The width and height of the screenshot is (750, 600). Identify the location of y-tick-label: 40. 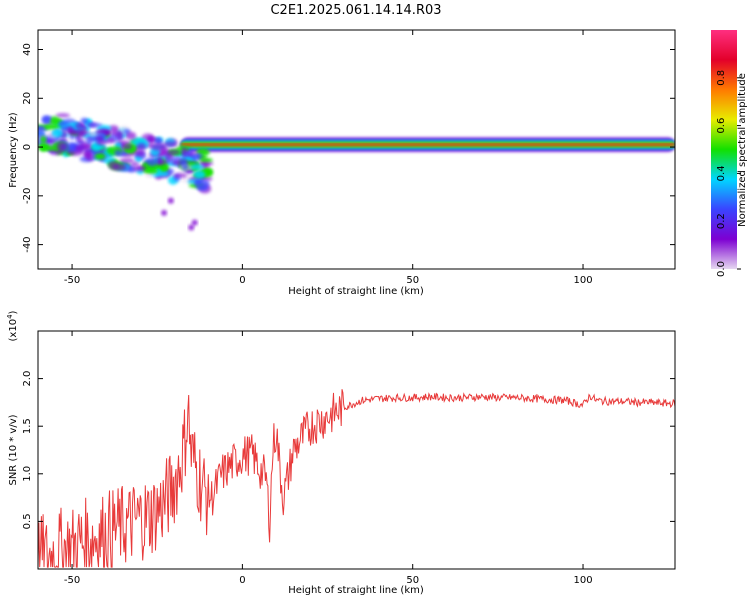
(27, 49).